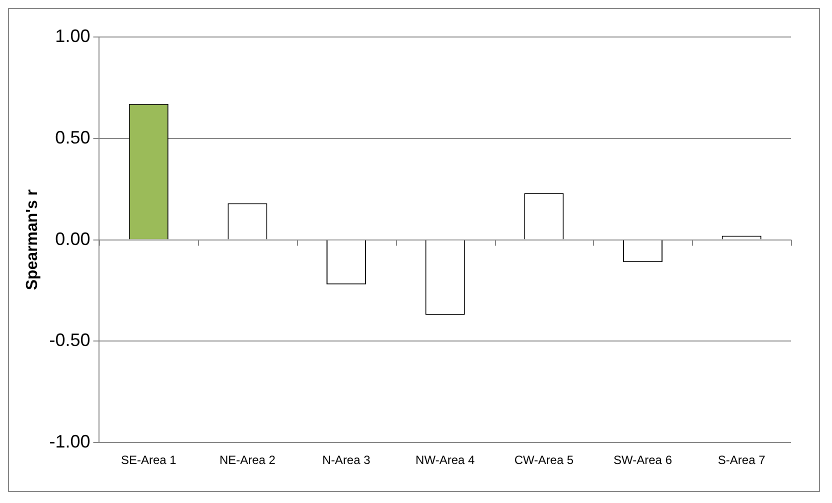 This screenshot has height=503, width=832. Describe the element at coordinates (72, 137) in the screenshot. I see `y-tick-label: 0.50` at that location.